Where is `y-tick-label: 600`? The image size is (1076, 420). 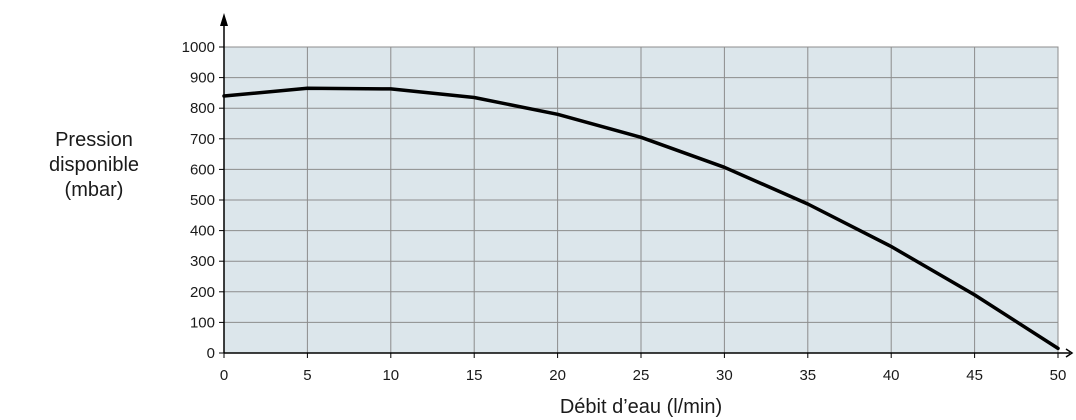
y-tick-label: 600 is located at coordinates (202, 169).